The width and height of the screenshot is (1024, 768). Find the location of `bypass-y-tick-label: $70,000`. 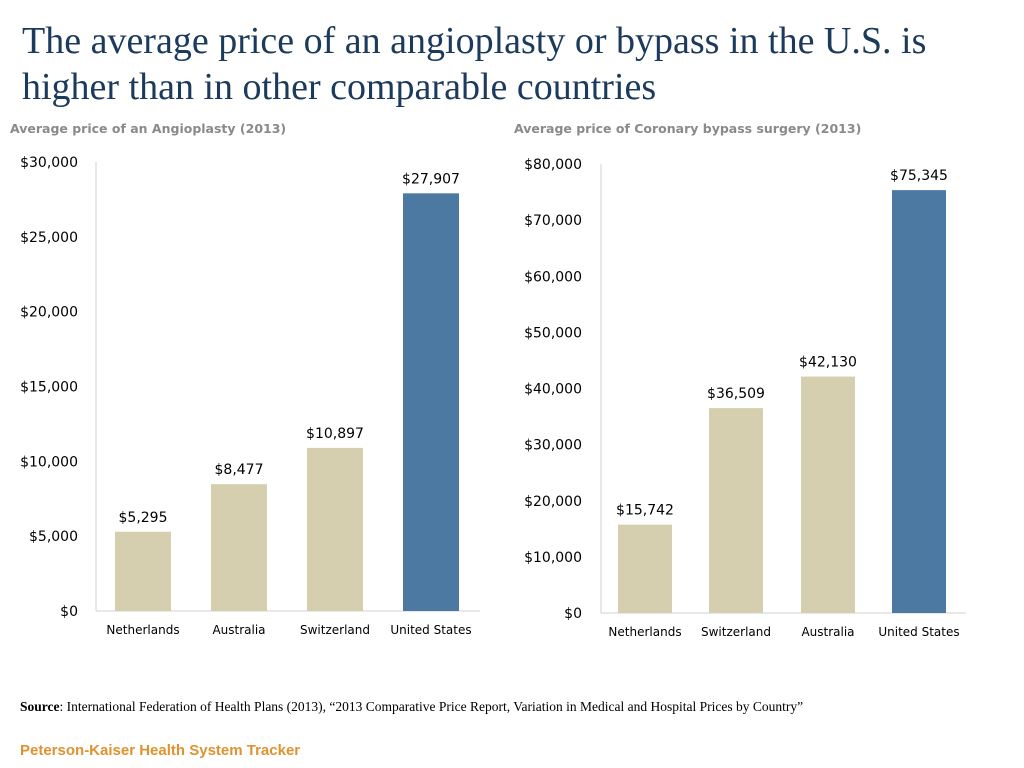

bypass-y-tick-label: $70,000 is located at coordinates (553, 221).